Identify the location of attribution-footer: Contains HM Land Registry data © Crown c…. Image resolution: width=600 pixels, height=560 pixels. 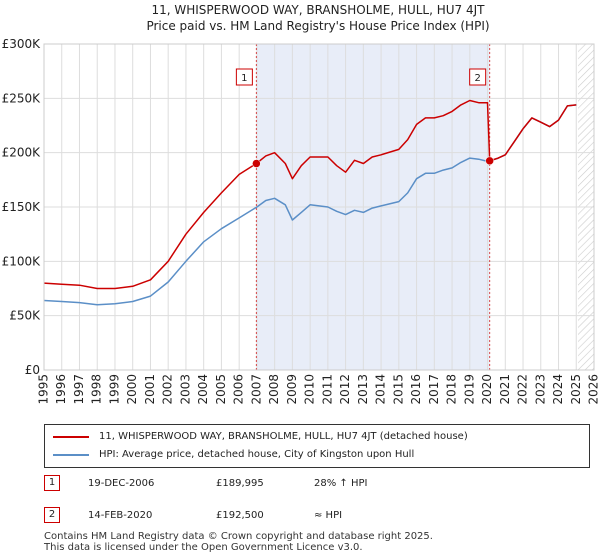
(319, 542).